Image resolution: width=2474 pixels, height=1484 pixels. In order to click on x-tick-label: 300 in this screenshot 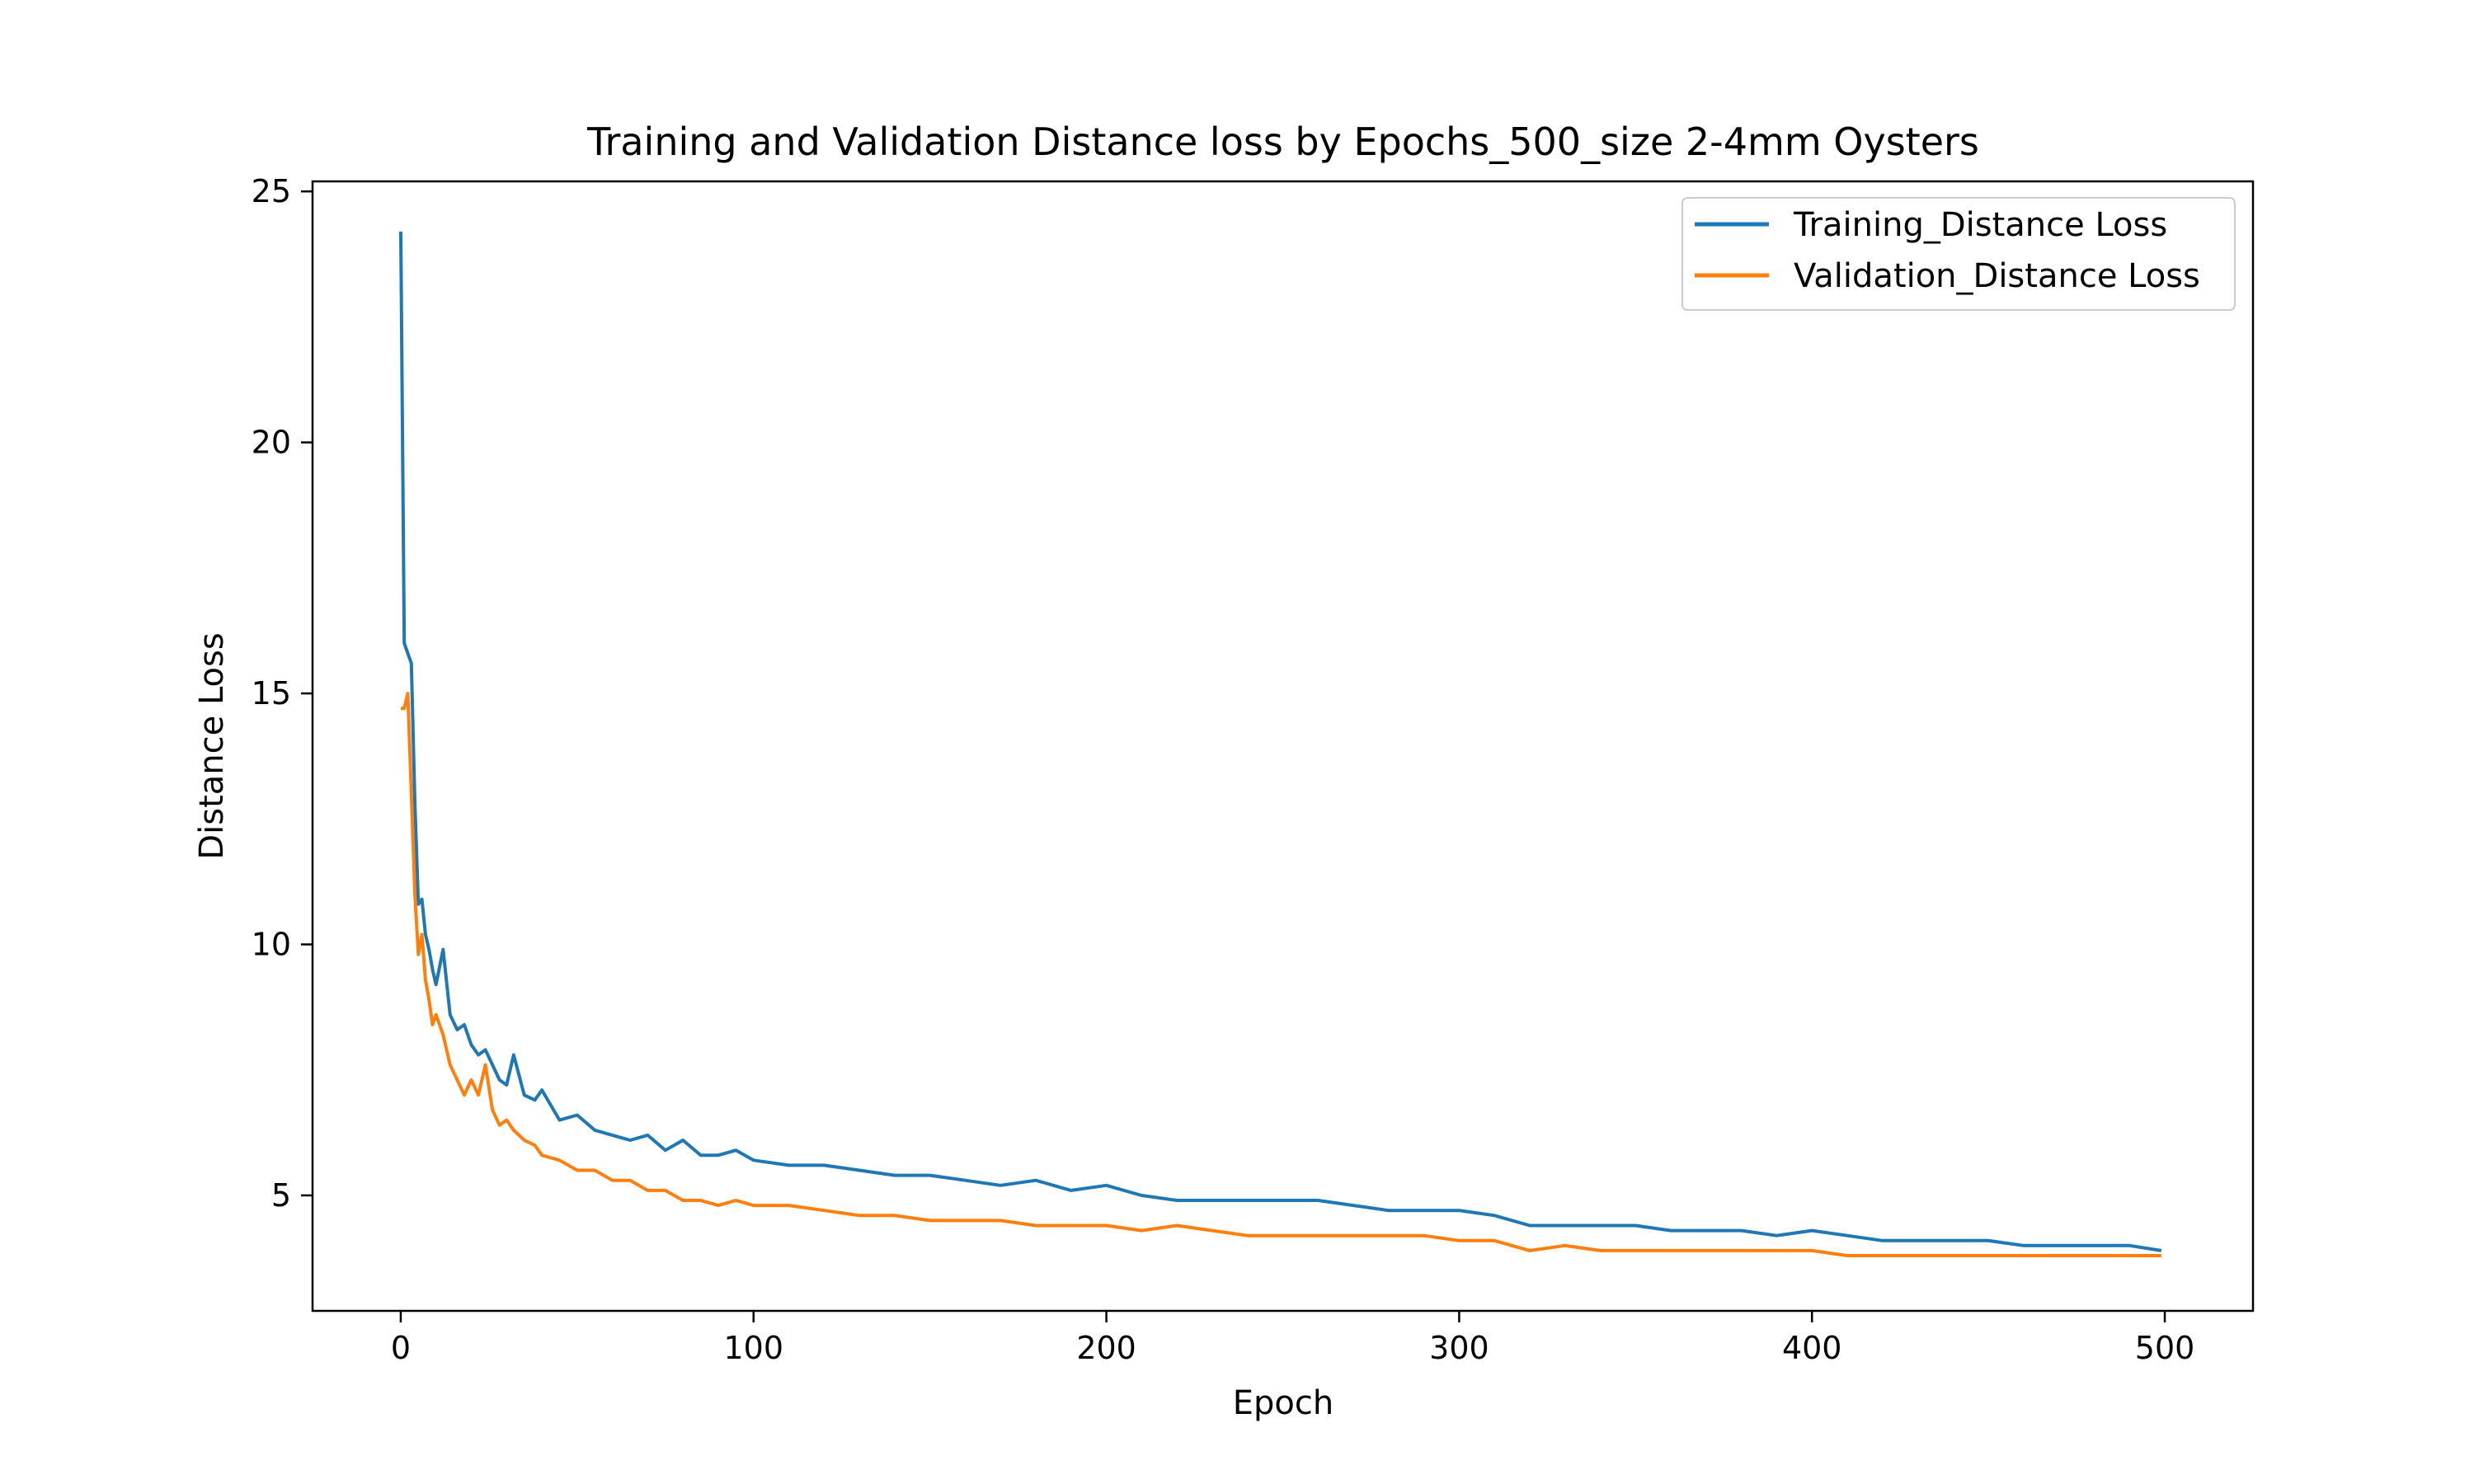, I will do `click(1459, 1348)`.